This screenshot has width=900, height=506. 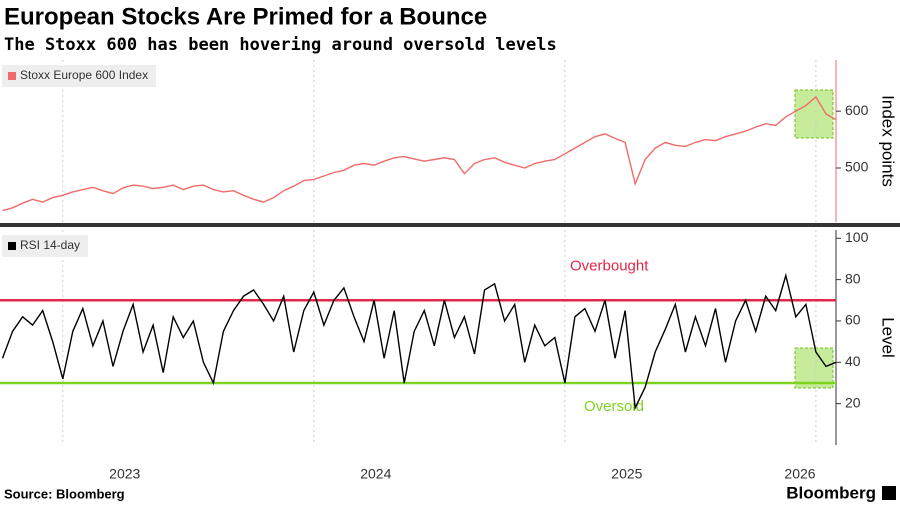 I want to click on brand-icon, so click(x=889, y=493).